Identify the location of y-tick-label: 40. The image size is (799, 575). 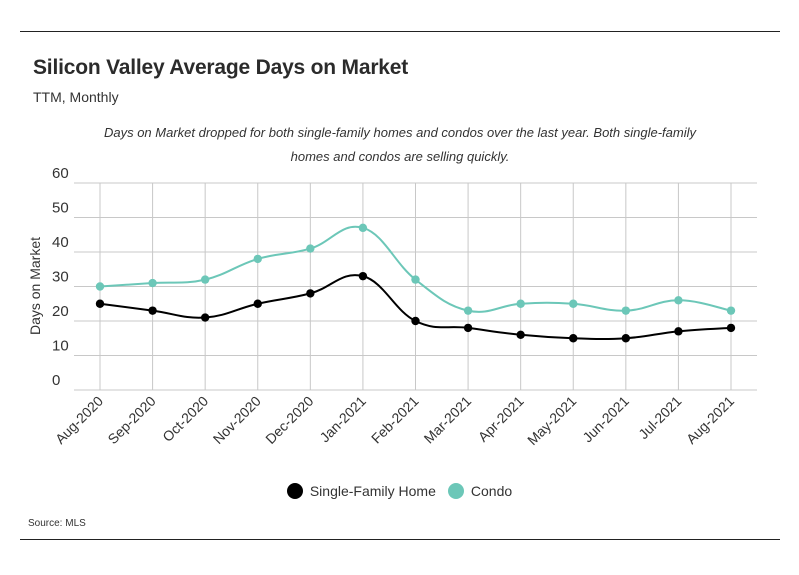
(60, 242).